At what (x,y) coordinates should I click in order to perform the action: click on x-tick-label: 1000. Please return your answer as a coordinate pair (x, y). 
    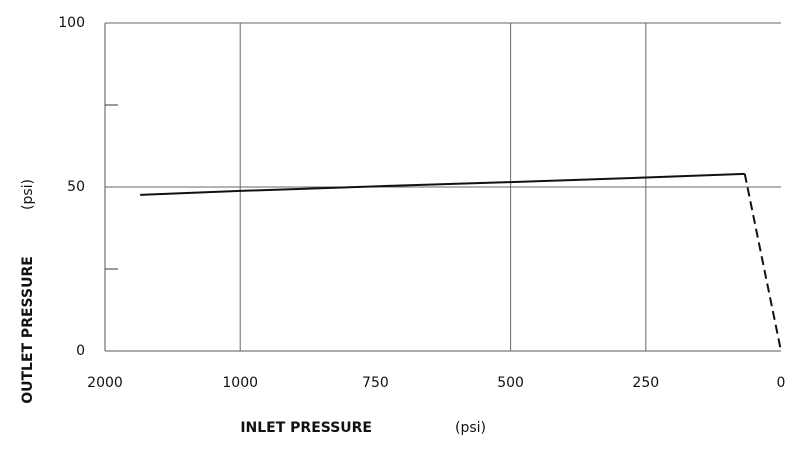
    Looking at the image, I should click on (240, 383).